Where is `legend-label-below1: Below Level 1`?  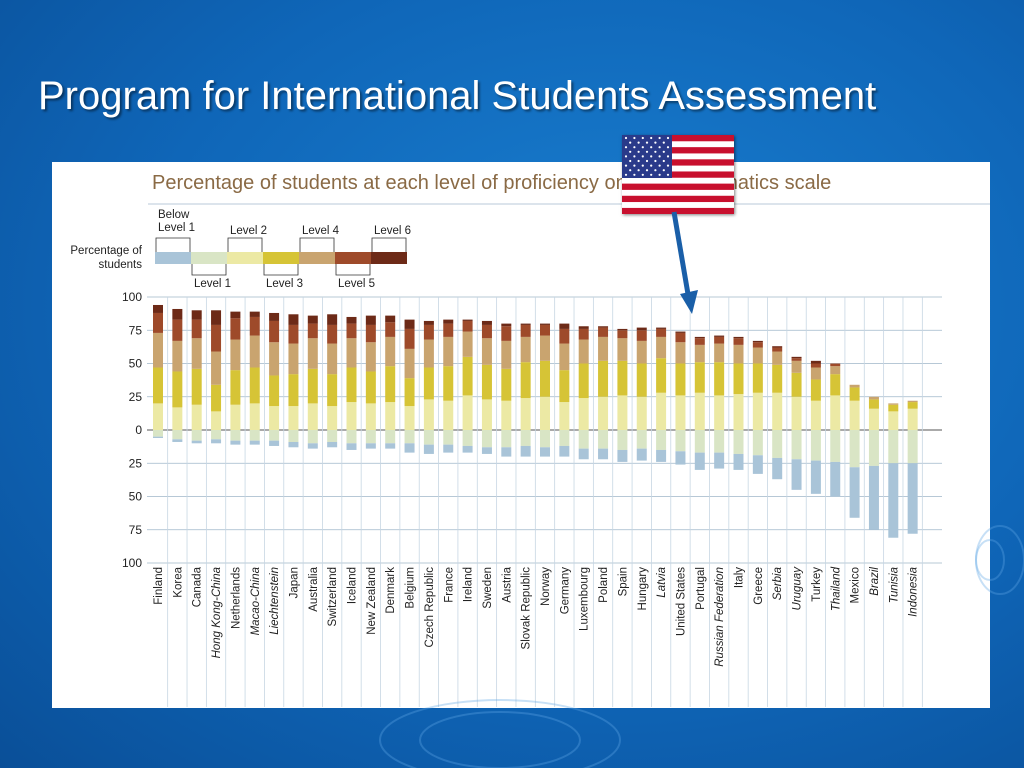
legend-label-below1: Below Level 1 is located at coordinates (176, 221).